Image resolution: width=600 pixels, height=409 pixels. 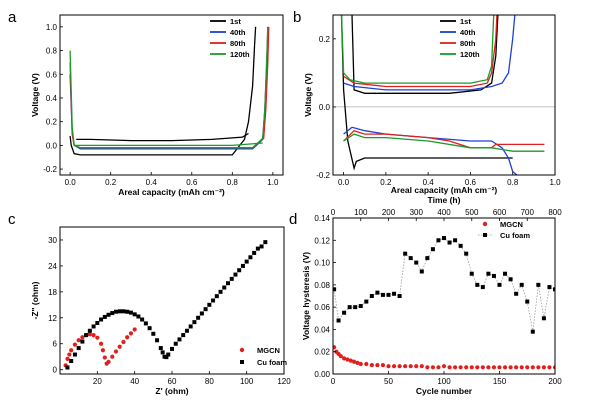 I want to click on y-tick-label: 0.06, so click(x=322, y=307).